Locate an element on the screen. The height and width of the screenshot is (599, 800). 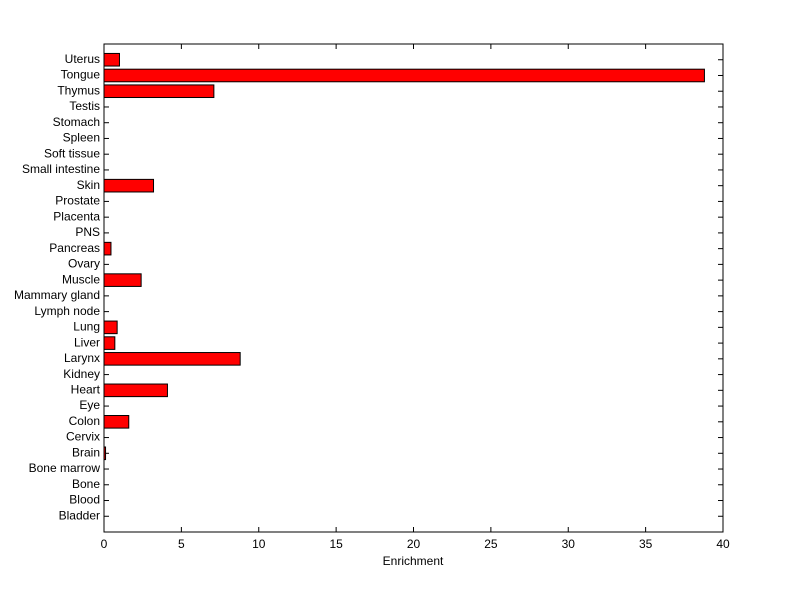
y-tick-label: Muscle is located at coordinates (81, 279).